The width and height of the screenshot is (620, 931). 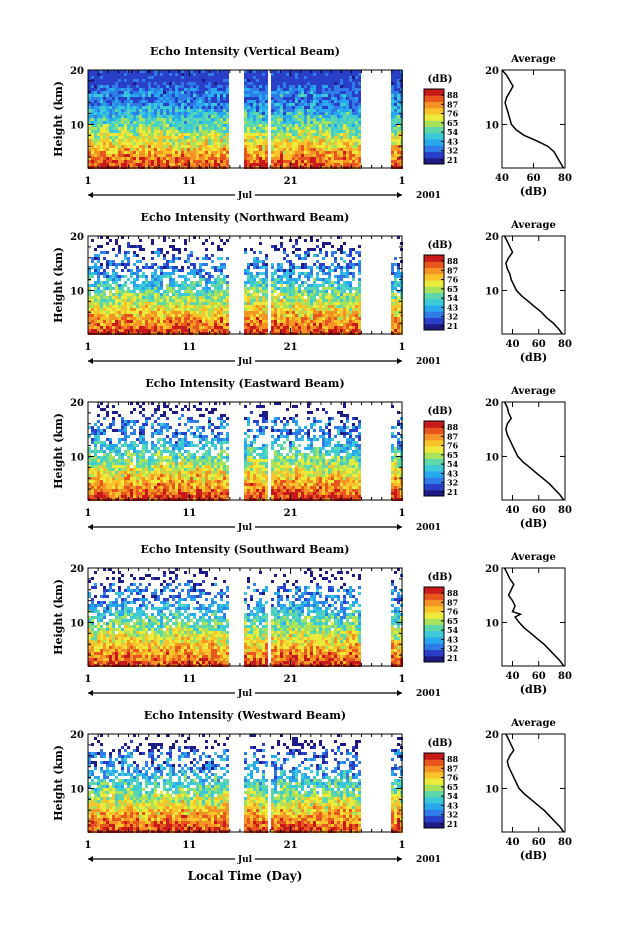 What do you see at coordinates (428, 694) in the screenshot?
I see `year-label: 2001` at bounding box center [428, 694].